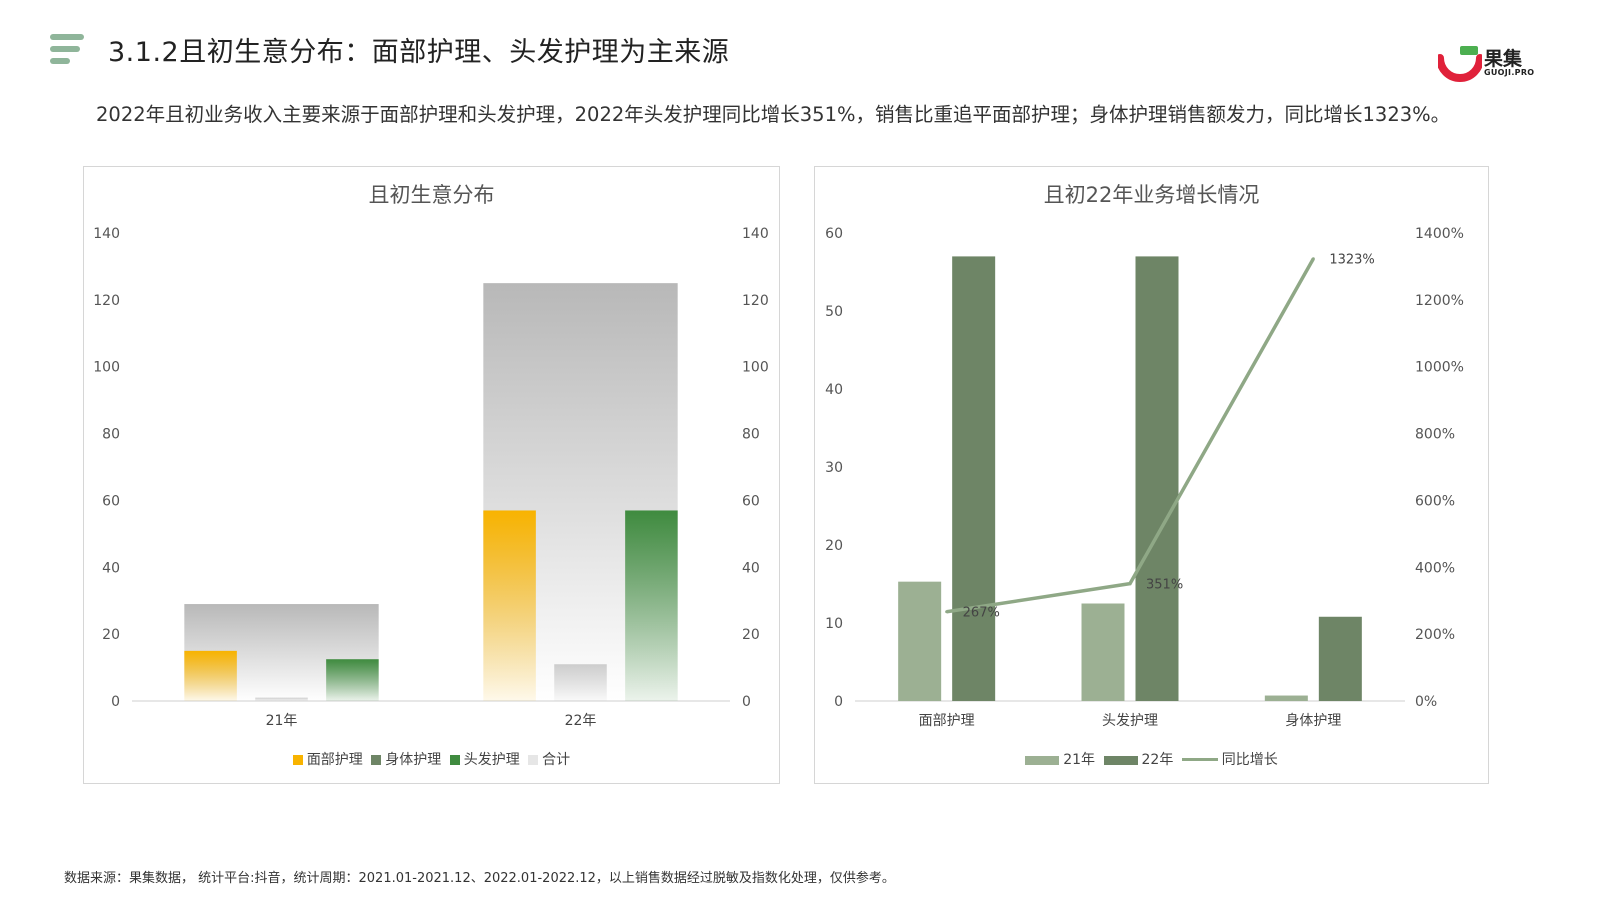 The image size is (1600, 900). I want to click on brand-logo: 果集 GUOJI.PRO, so click(1497, 64).